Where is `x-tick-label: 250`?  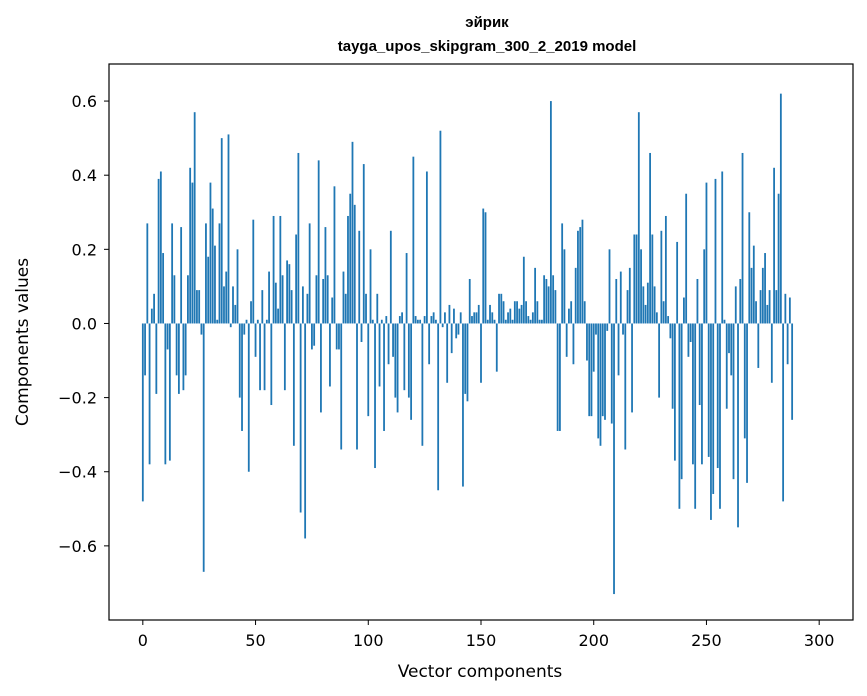 x-tick-label: 250 is located at coordinates (706, 640).